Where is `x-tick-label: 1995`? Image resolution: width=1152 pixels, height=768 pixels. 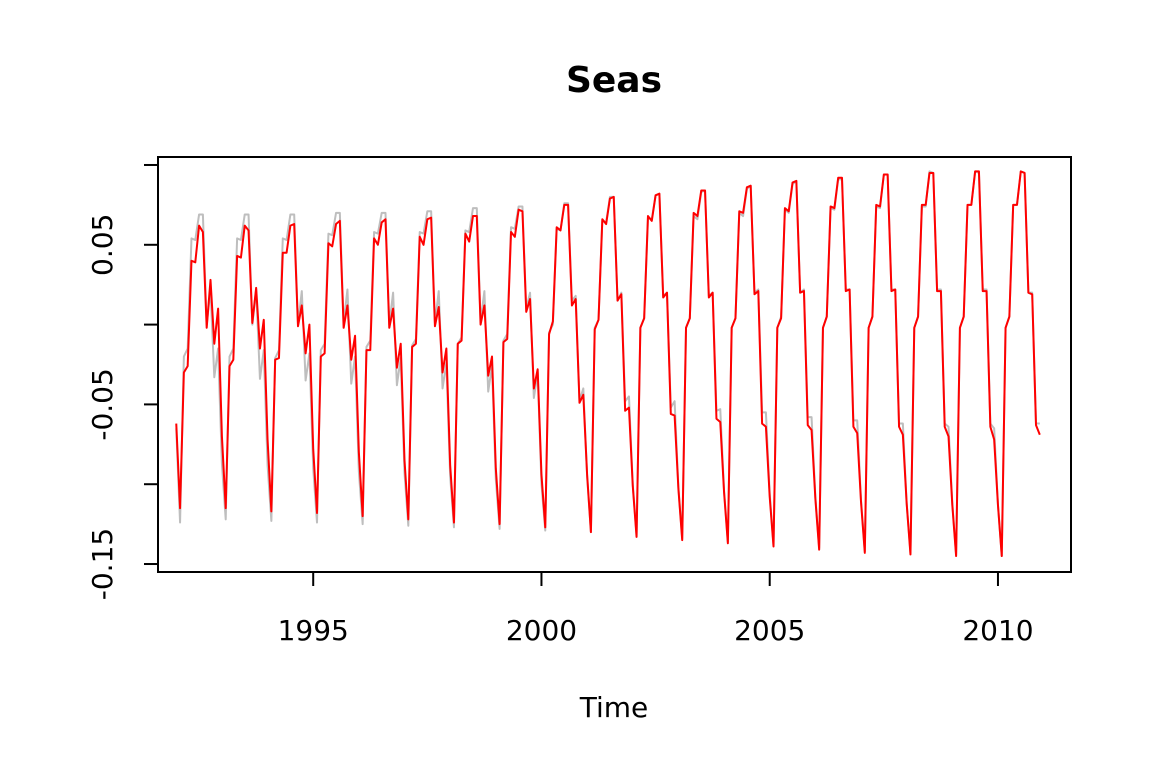
x-tick-label: 1995 is located at coordinates (313, 630).